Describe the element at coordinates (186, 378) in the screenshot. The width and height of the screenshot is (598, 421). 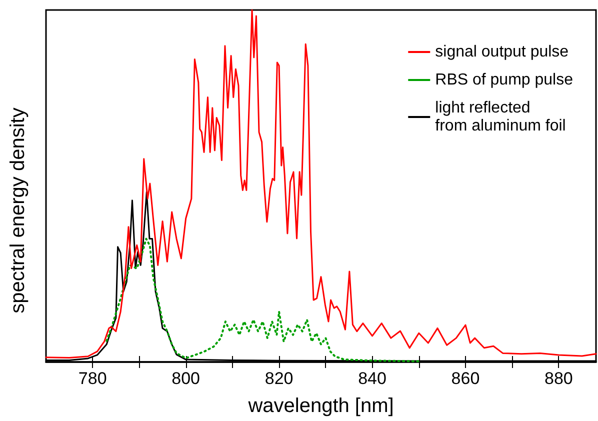
I see `x-tick-label: 800` at that location.